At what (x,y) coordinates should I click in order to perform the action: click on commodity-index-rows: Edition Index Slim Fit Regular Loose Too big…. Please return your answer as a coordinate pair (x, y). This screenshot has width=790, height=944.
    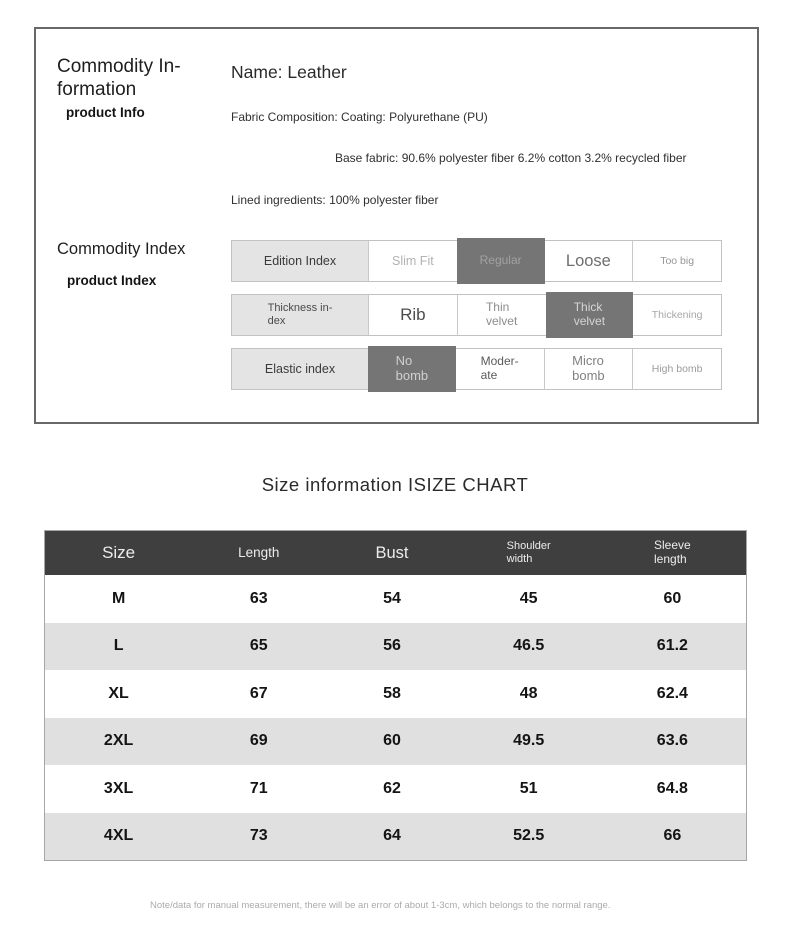
    Looking at the image, I should click on (476, 320).